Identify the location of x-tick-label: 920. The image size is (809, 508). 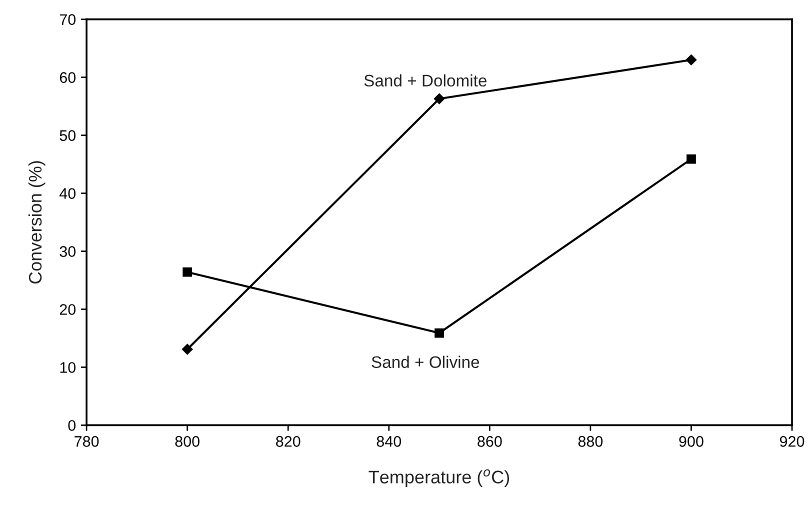
(792, 441).